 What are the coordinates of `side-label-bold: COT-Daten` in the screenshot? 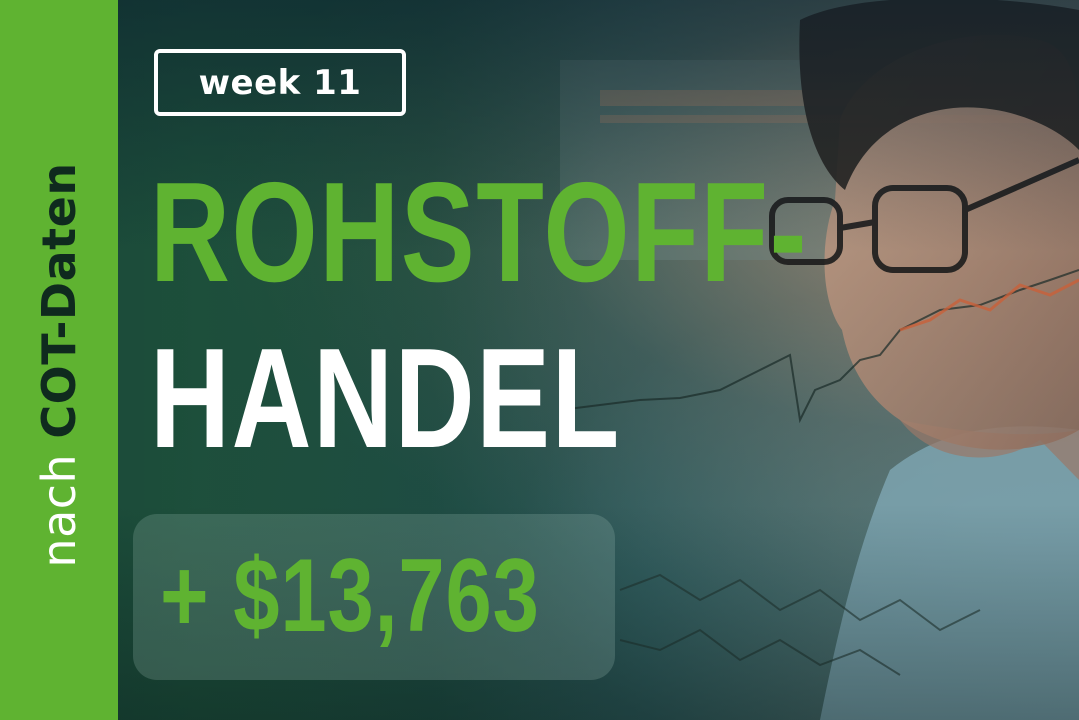 It's located at (59, 300).